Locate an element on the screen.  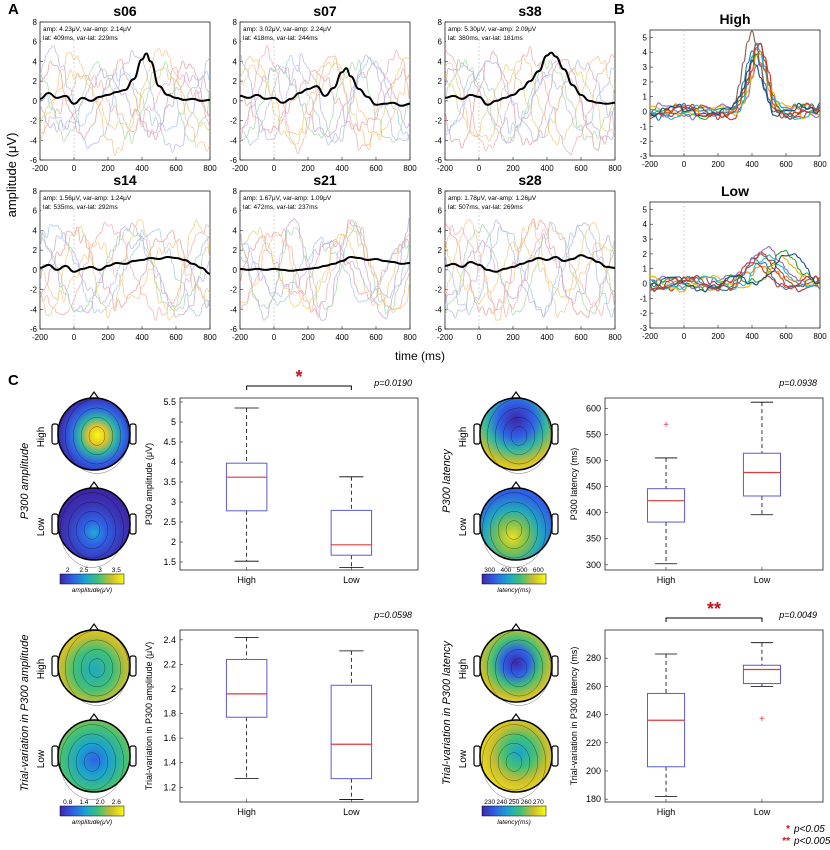
p-value: p=0.0049 is located at coordinates (797, 615).